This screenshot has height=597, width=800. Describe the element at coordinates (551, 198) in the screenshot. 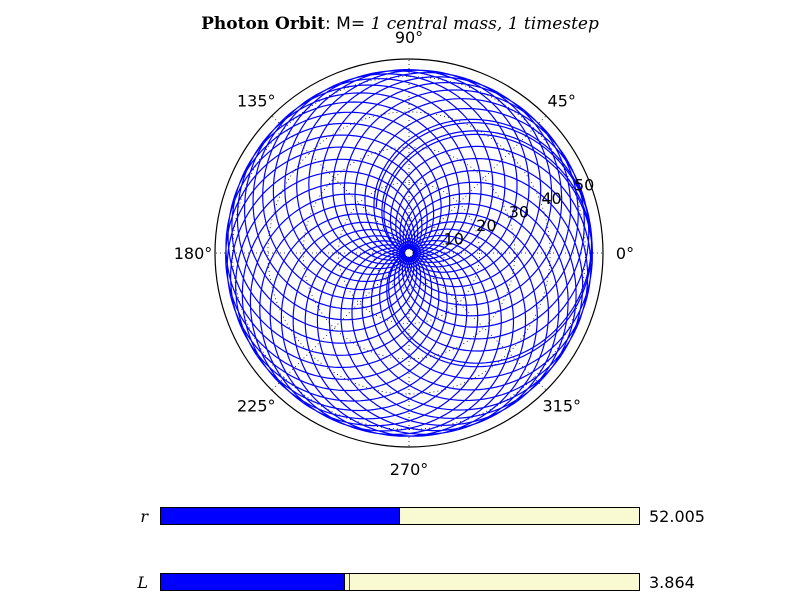

I see `r-tick-label: 40` at that location.